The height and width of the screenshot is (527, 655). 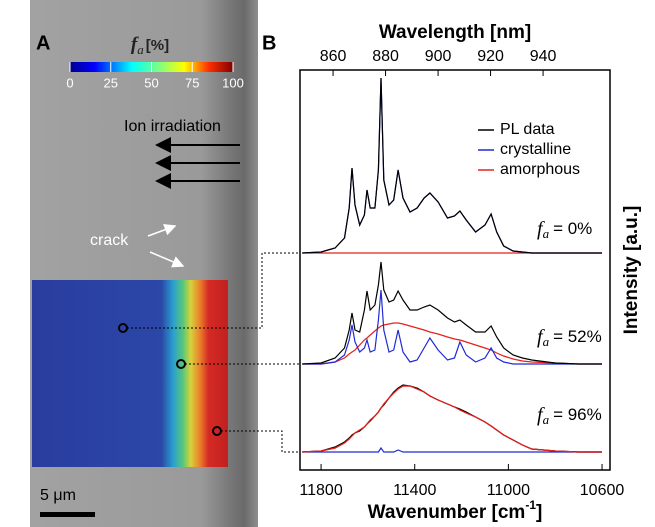 I want to click on colorbar-tick-label: 25, so click(x=111, y=82).